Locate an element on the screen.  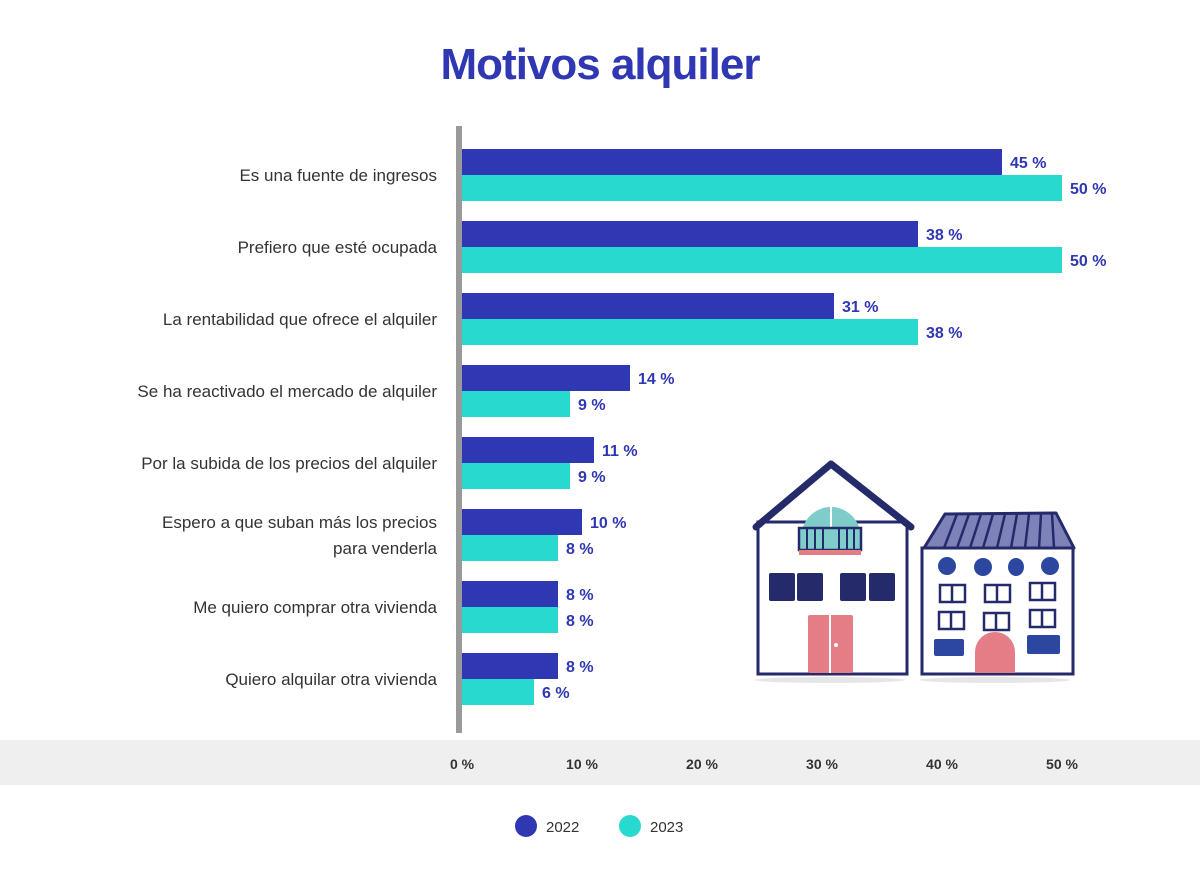
data-label: 45 % is located at coordinates (1028, 163).